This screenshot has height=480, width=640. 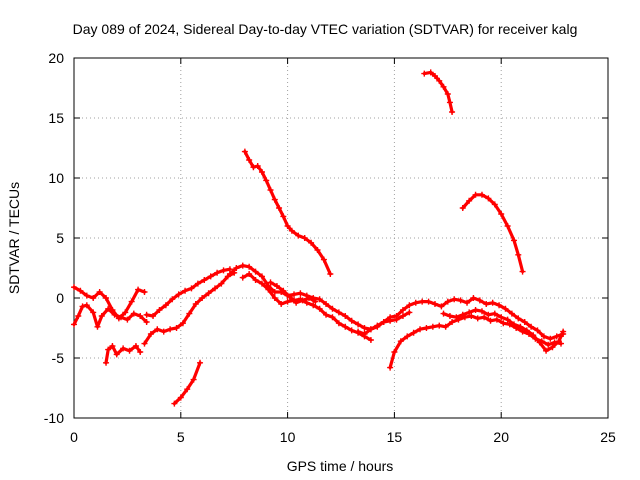 I want to click on y-tick-label: 20, so click(x=56, y=58).